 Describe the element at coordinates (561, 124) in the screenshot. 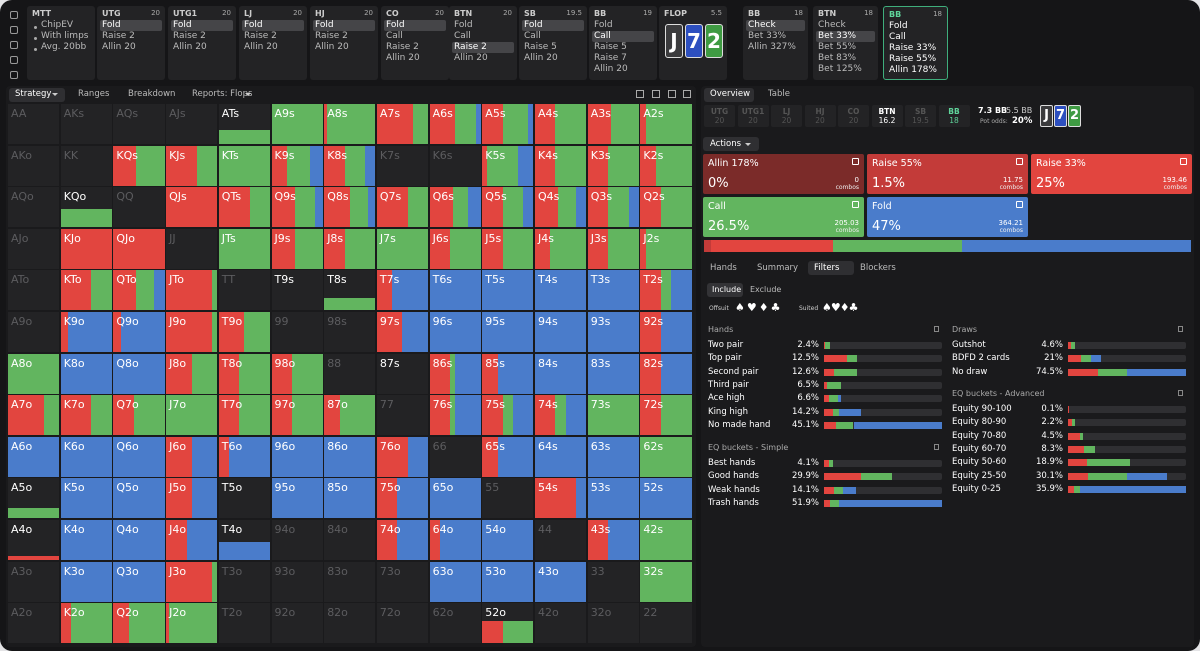

I see `hand-cell: A4s` at that location.